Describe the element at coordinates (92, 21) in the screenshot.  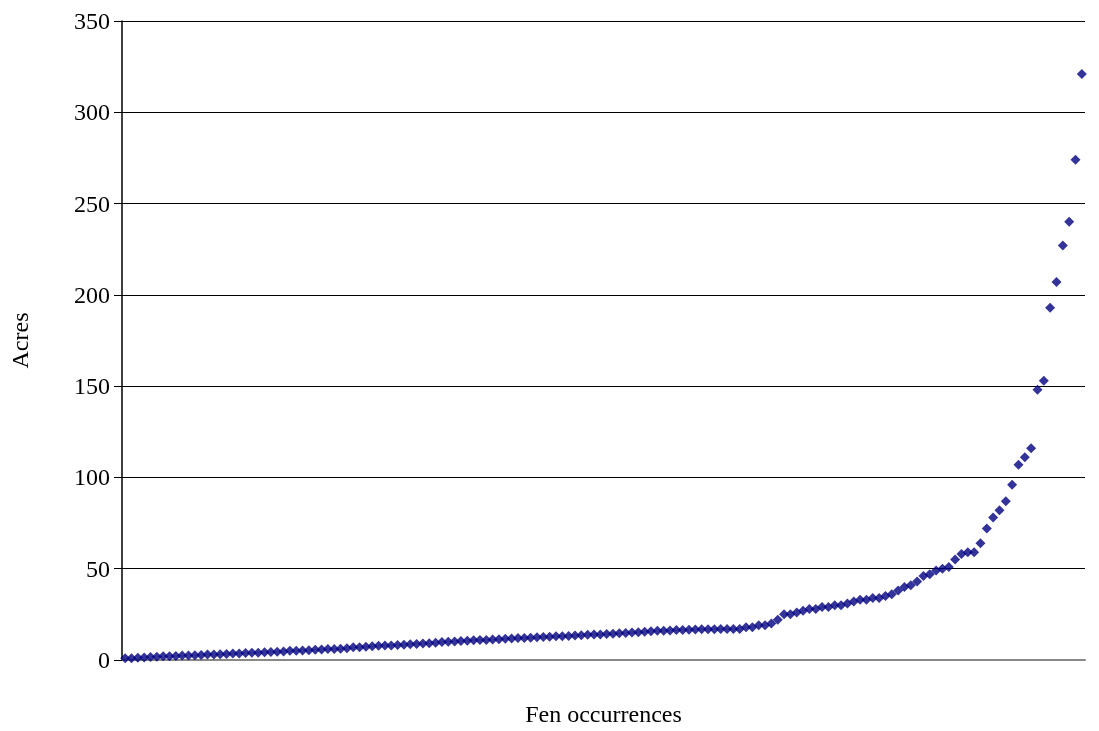
I see `y-tick-label: 350` at that location.